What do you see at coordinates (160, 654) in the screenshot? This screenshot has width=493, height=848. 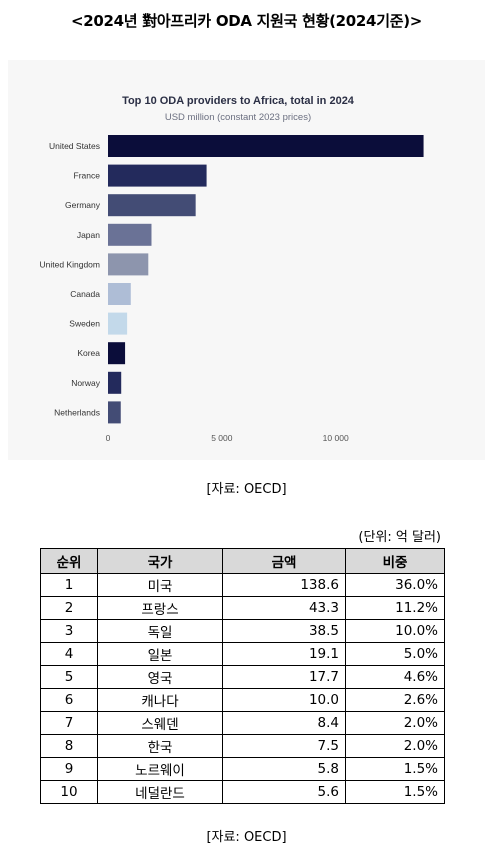 I see `country-cell: 일본` at bounding box center [160, 654].